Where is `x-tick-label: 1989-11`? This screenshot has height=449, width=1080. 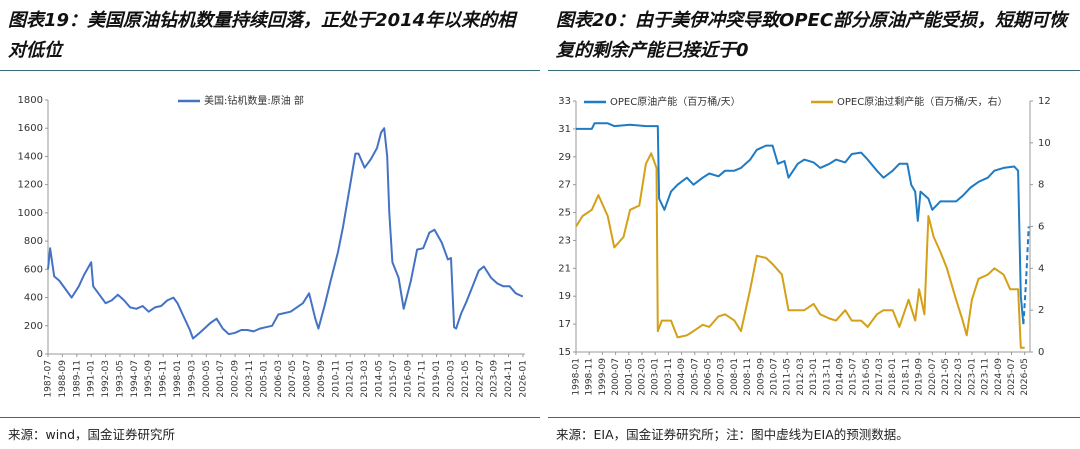 x-tick-label: 1989-11 is located at coordinates (77, 379).